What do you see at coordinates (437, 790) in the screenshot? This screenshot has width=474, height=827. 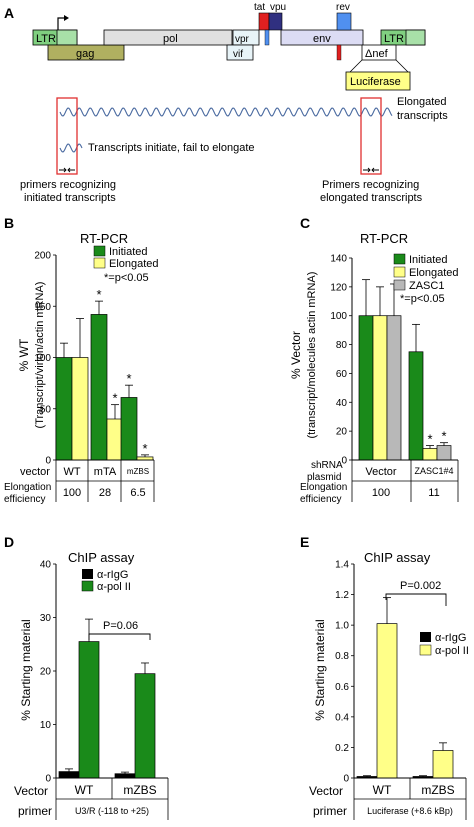 I see `panel-e-cat-mzbs: mZBS` at bounding box center [437, 790].